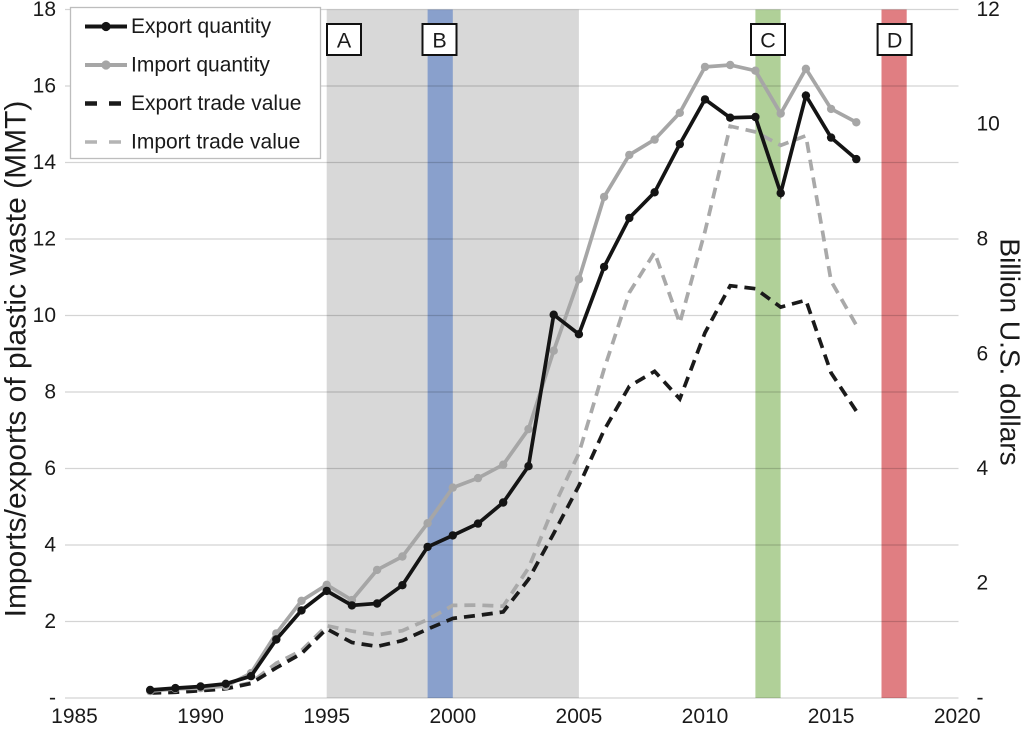  I want to click on svg-text: 2015, so click(831, 716).